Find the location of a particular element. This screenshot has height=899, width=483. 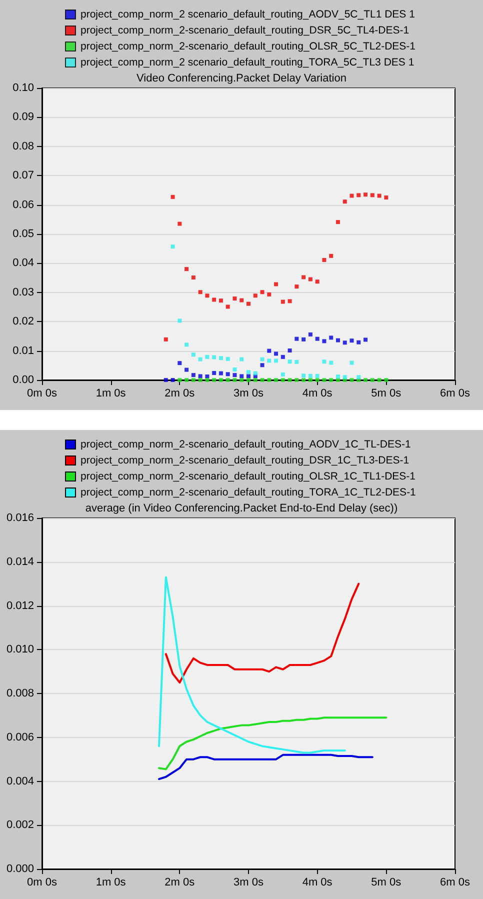

y-tick-label: 0.01 is located at coordinates (23, 350).